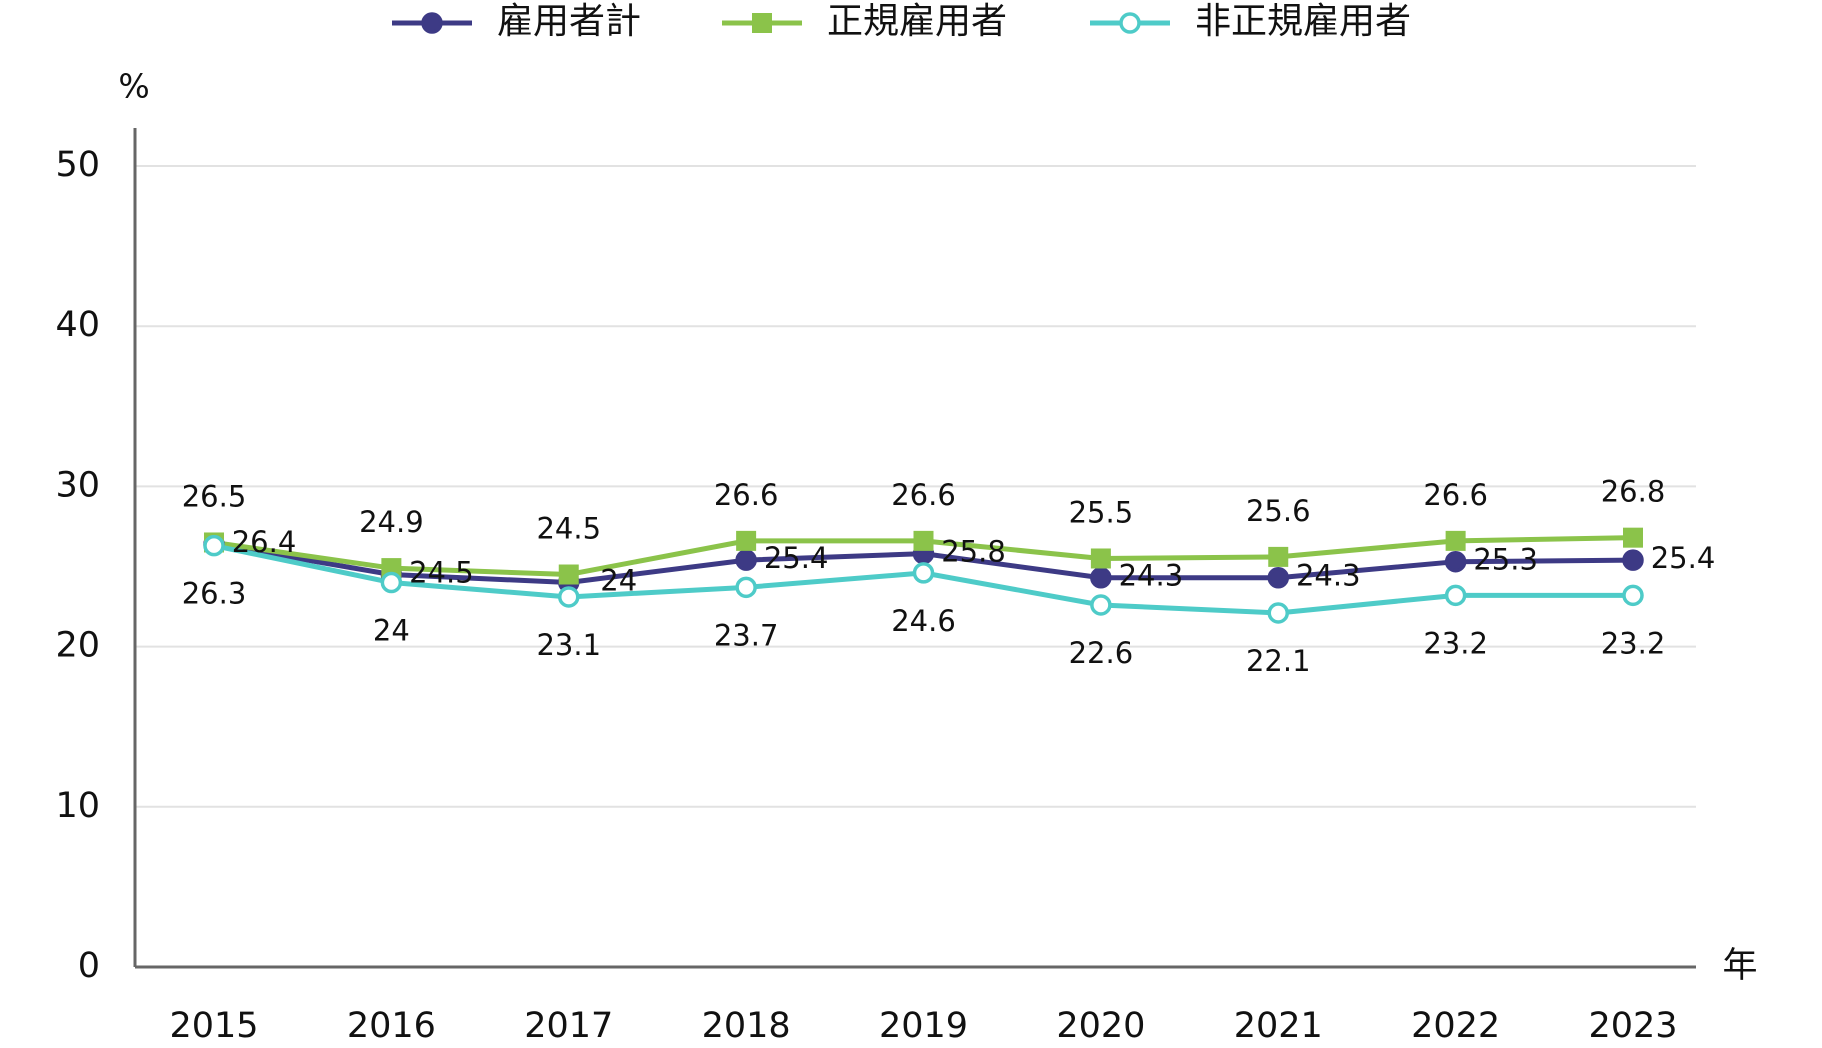 The height and width of the screenshot is (1048, 1822). What do you see at coordinates (264, 542) in the screenshot?
I see `data-label: 26.4` at bounding box center [264, 542].